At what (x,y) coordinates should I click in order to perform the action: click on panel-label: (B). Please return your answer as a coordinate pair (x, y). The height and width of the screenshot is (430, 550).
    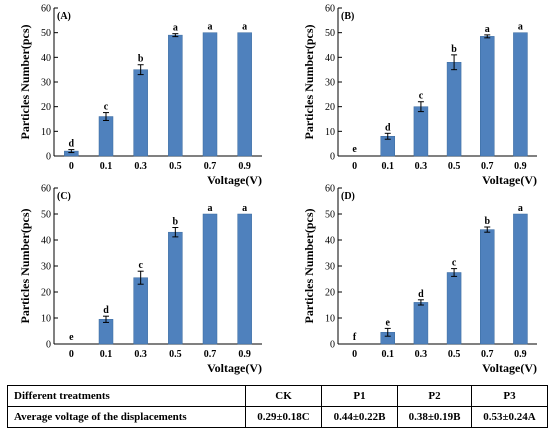
    Looking at the image, I should click on (347, 16).